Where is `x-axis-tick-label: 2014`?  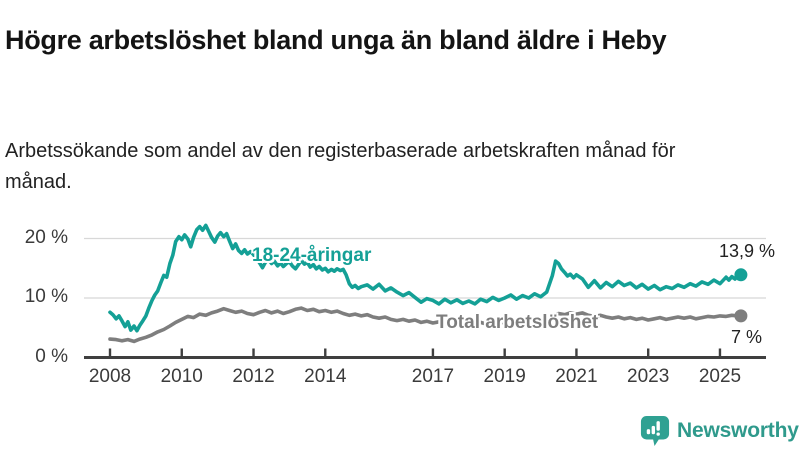 x-axis-tick-label: 2014 is located at coordinates (325, 376).